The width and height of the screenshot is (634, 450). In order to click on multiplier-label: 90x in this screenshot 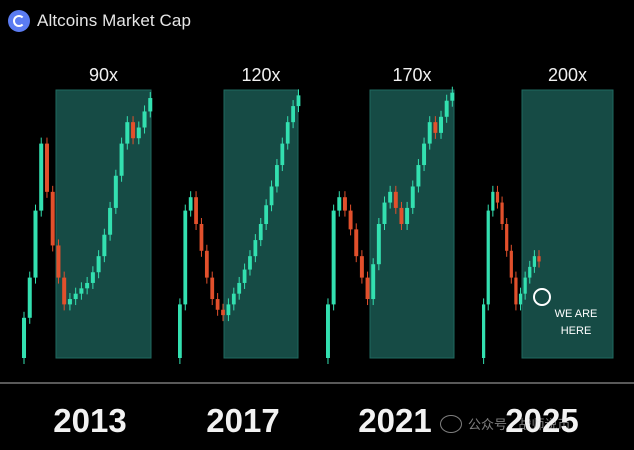, I will do `click(103, 75)`.